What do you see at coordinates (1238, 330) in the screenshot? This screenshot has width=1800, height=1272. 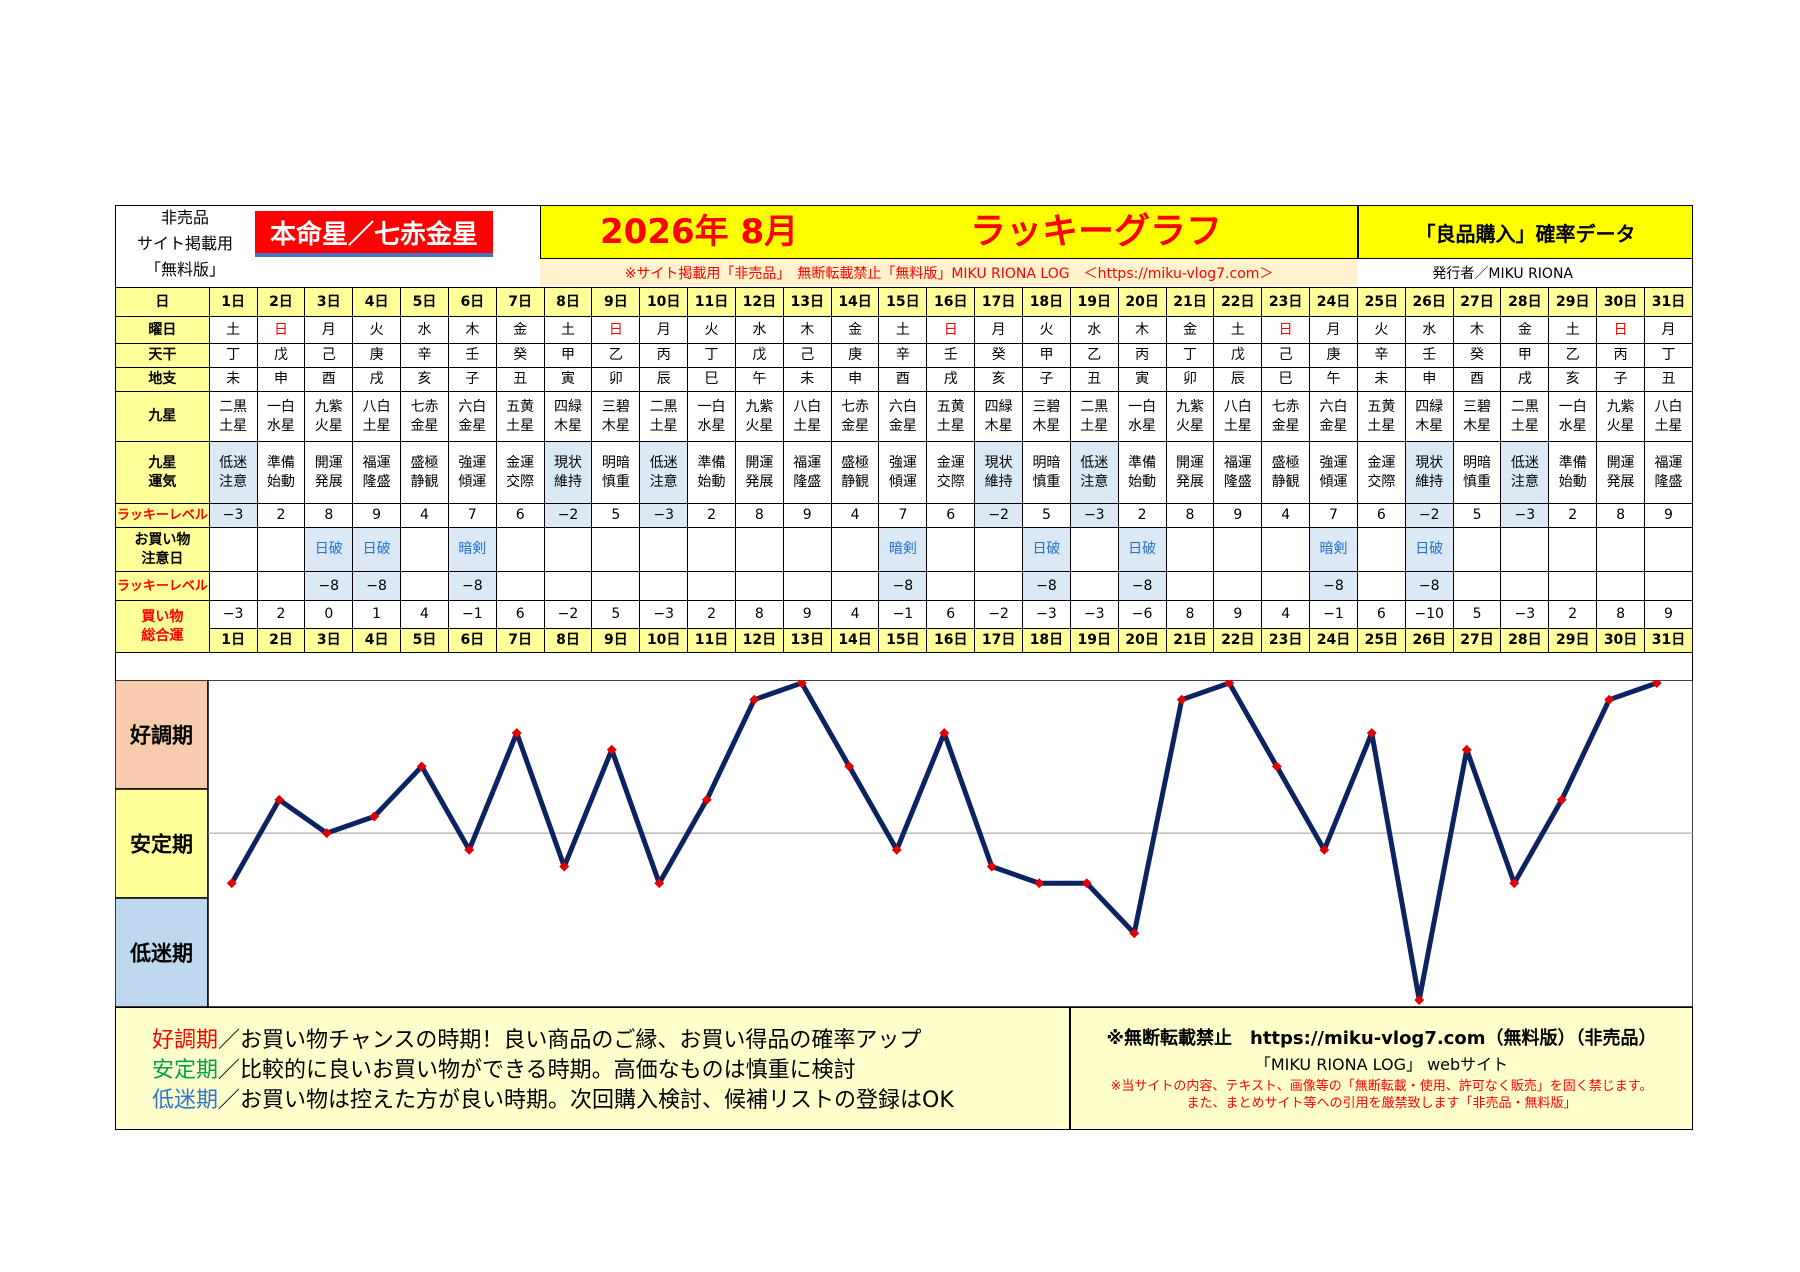 I see `weekday-cell: 土` at bounding box center [1238, 330].